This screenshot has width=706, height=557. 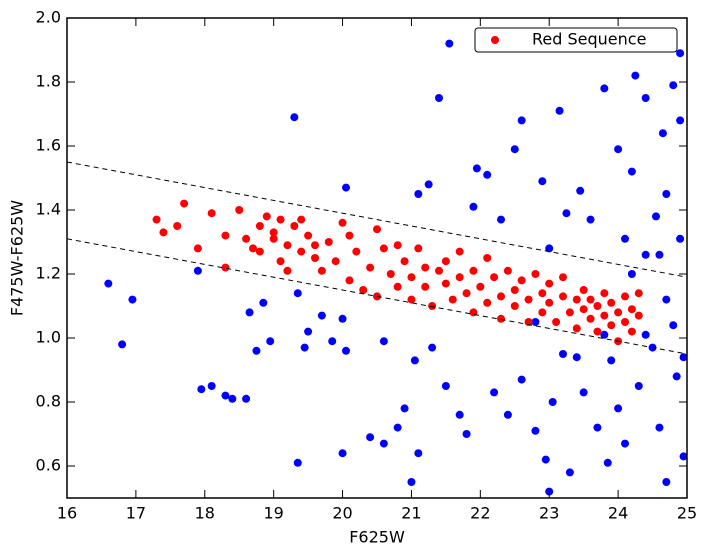 What do you see at coordinates (48, 465) in the screenshot?
I see `y-tick-label: 0.6` at bounding box center [48, 465].